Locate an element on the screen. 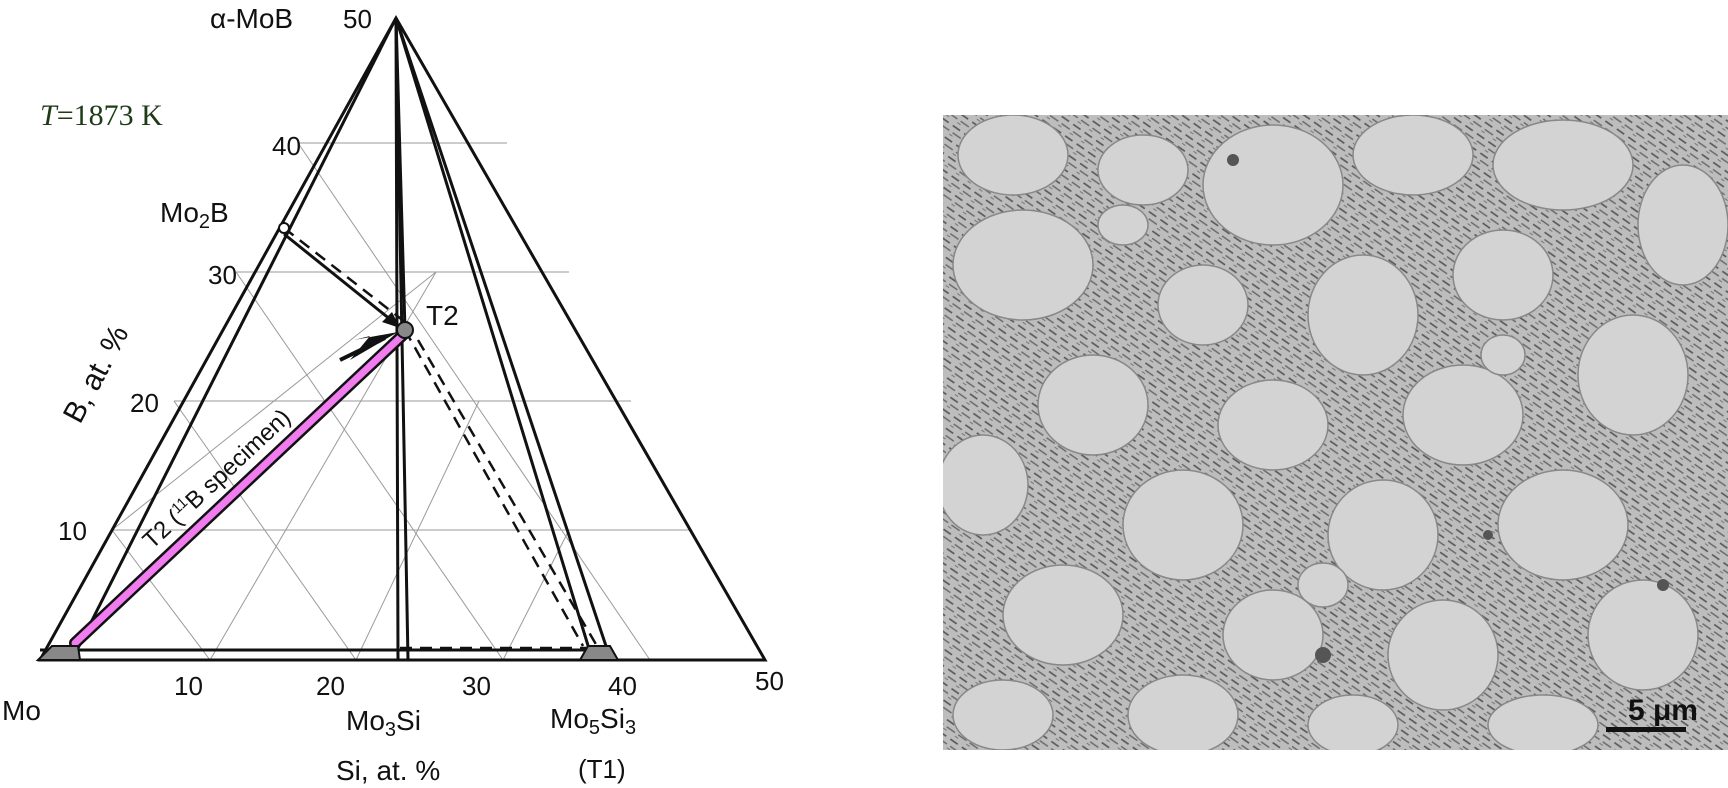 The width and height of the screenshot is (1728, 788). b-tick-40: 40 is located at coordinates (286, 146).